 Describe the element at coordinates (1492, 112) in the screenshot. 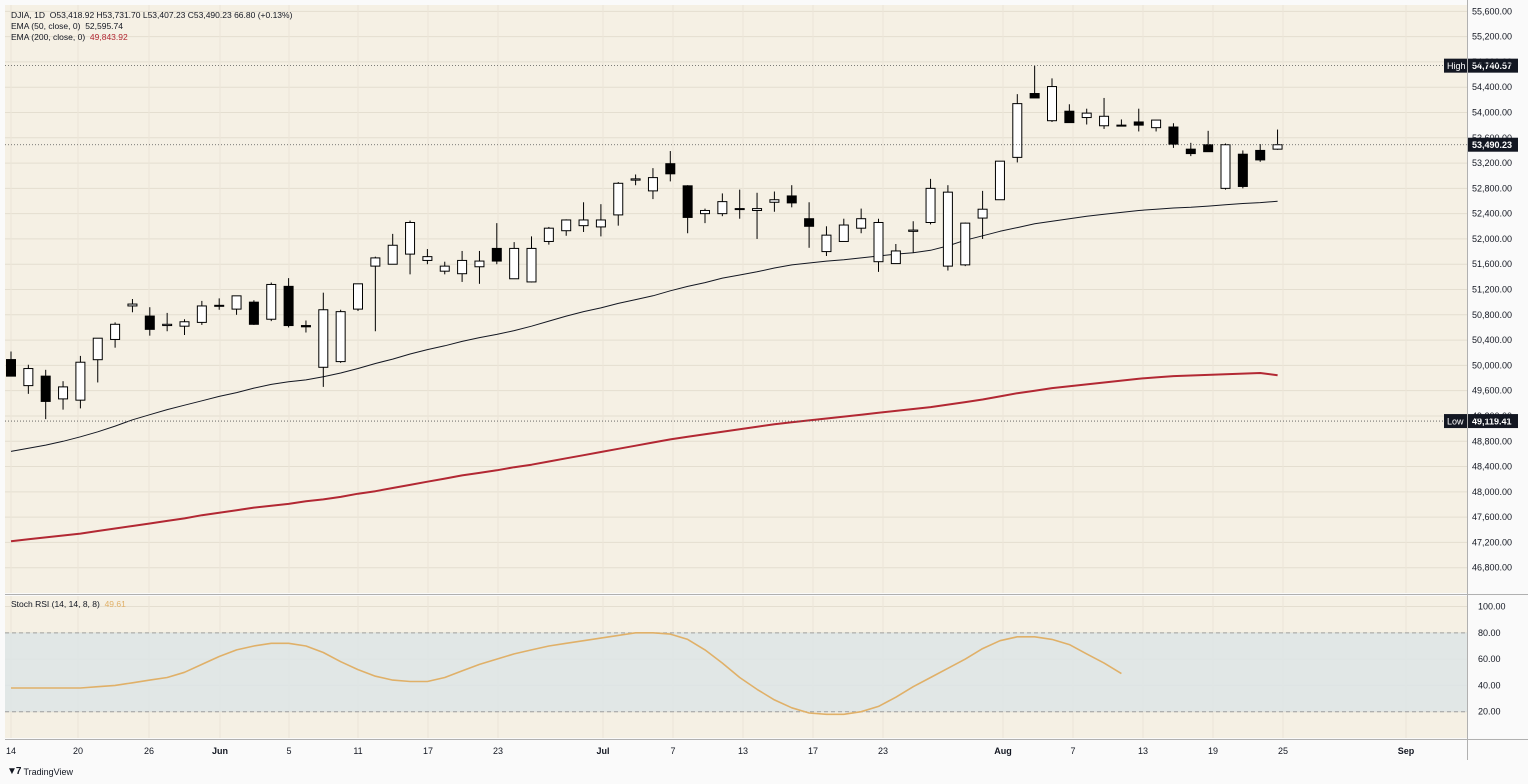

I see `price-tick-label: 54,000.00` at that location.